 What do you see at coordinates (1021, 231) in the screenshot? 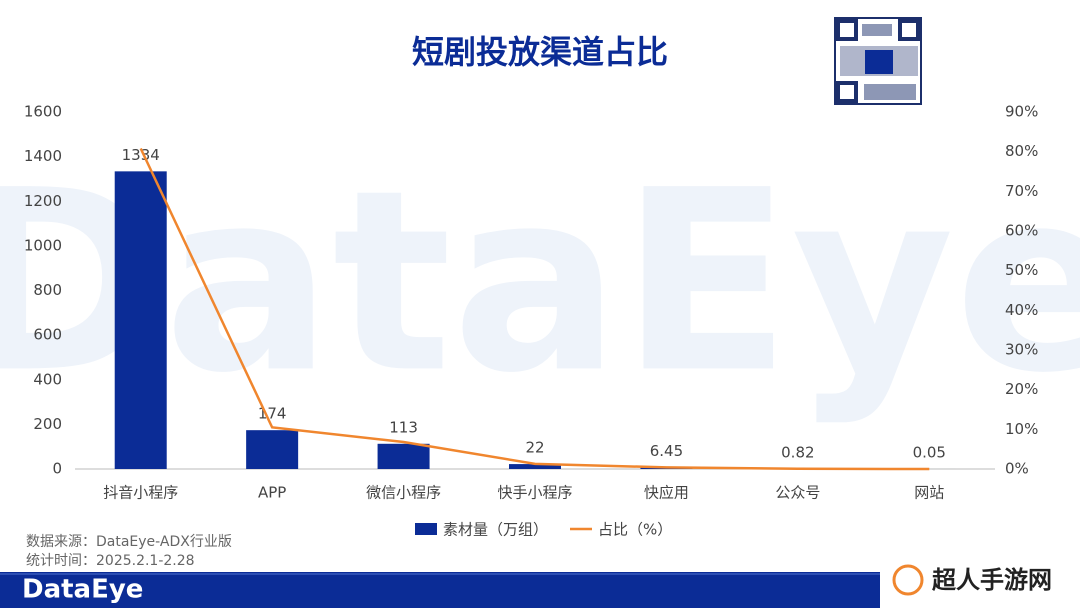
I see `y2-tick-label: 60%` at bounding box center [1021, 231].